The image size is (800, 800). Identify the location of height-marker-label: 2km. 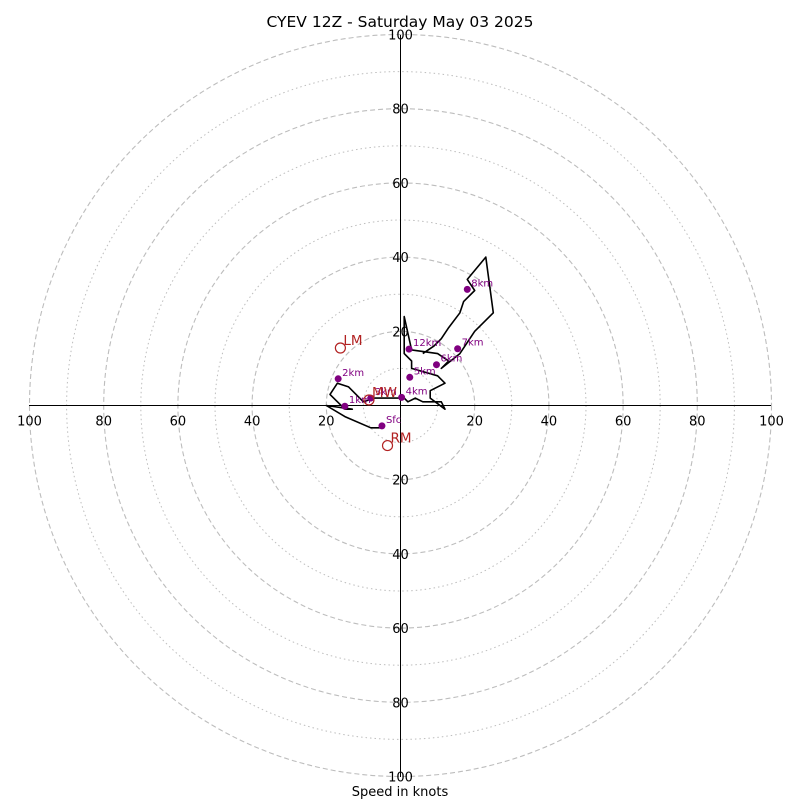
(353, 373).